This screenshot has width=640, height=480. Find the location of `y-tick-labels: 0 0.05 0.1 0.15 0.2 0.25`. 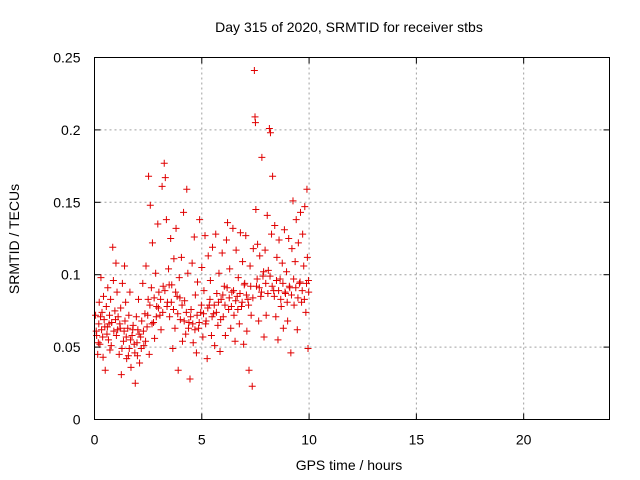

y-tick-labels: 0 0.05 0.1 0.15 0.2 0.25 is located at coordinates (66, 239).